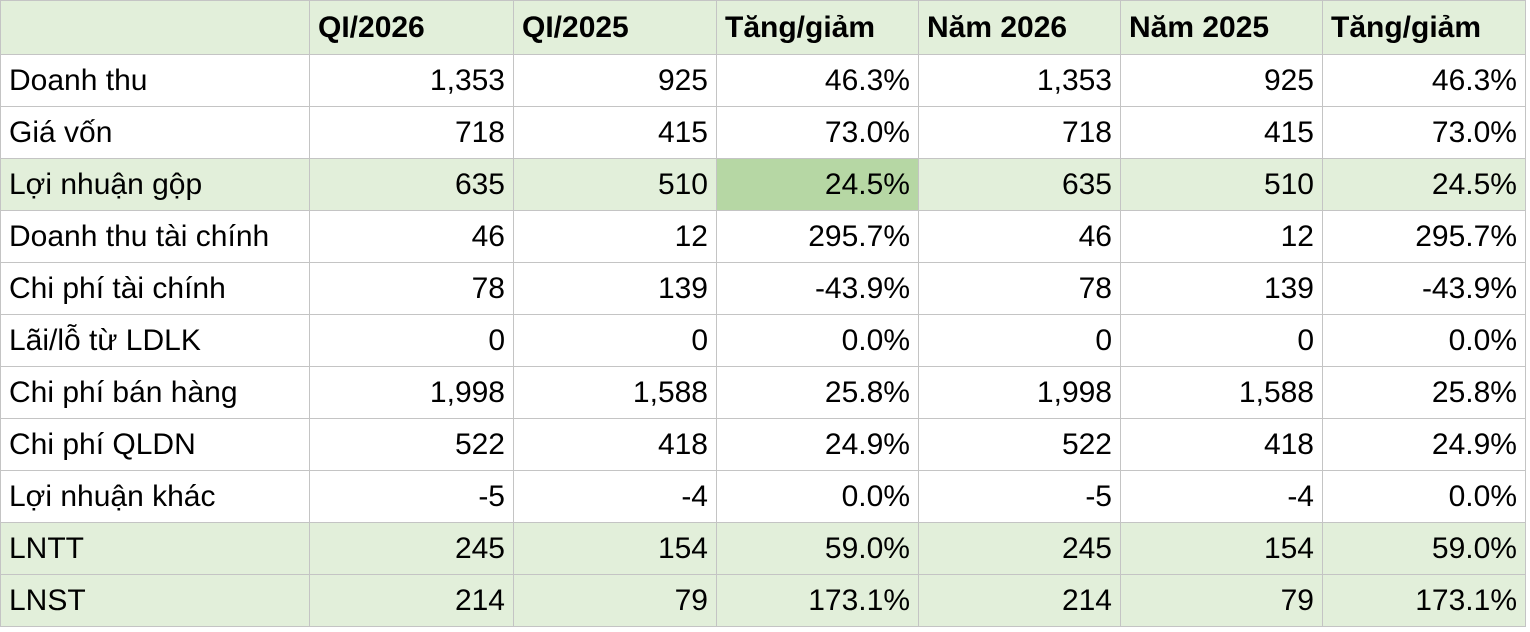  Describe the element at coordinates (155, 27) in the screenshot. I see `corner-cell` at that location.